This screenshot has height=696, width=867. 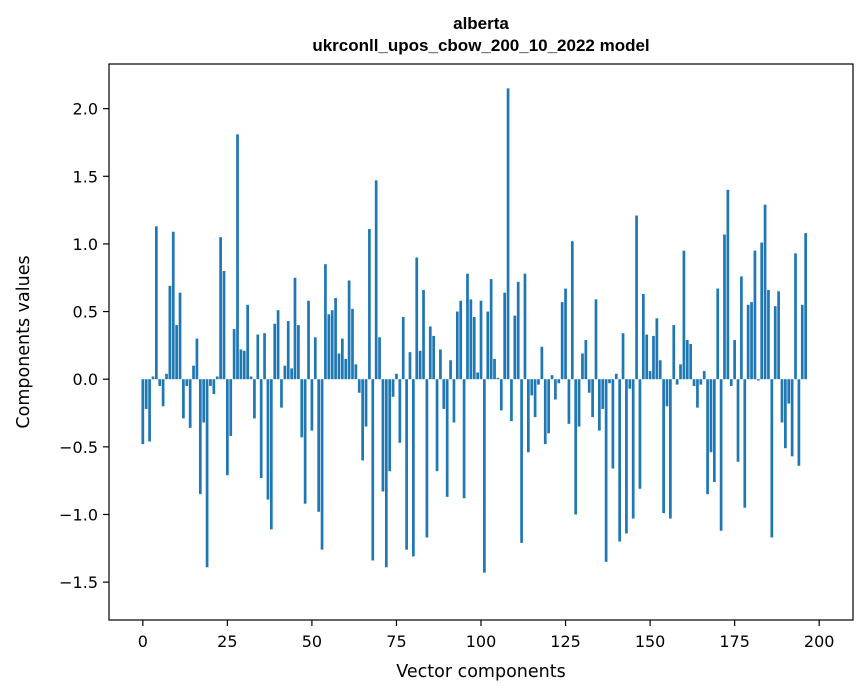 What do you see at coordinates (734, 641) in the screenshot?
I see `x-tick-label: 175` at bounding box center [734, 641].